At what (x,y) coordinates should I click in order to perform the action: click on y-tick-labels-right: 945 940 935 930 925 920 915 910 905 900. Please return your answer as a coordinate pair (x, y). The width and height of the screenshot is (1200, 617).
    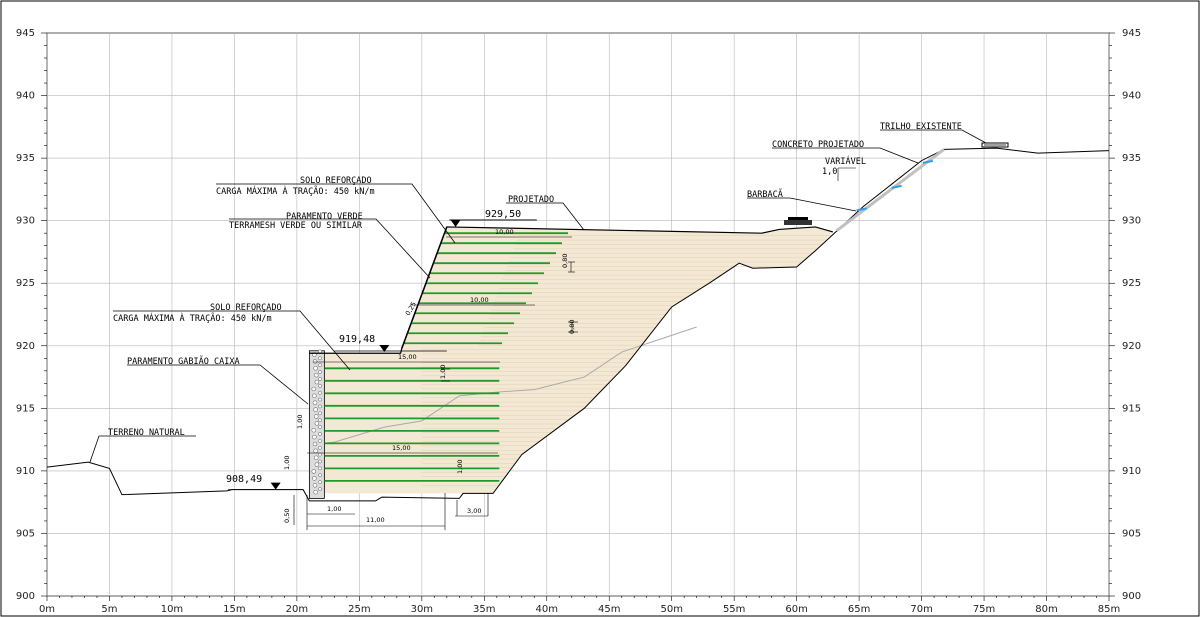
    Looking at the image, I should click on (1131, 315).